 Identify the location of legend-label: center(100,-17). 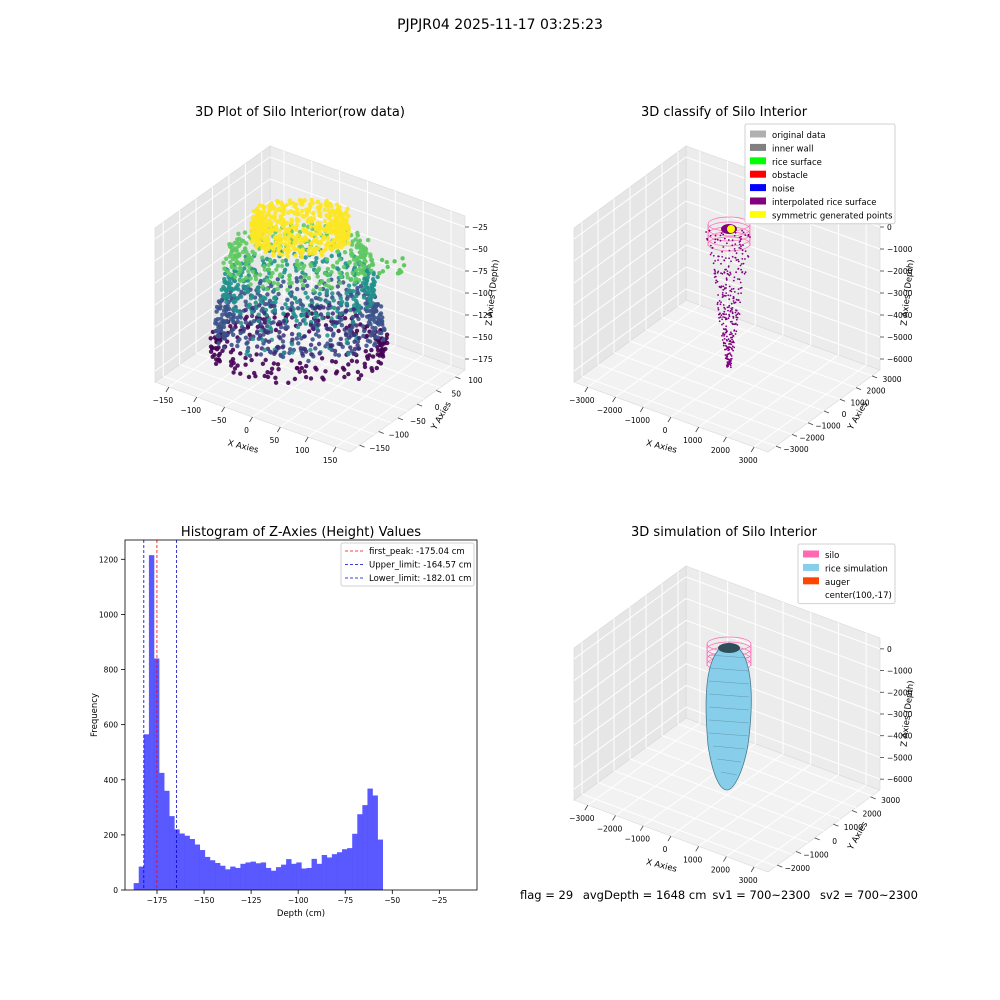
(858, 596).